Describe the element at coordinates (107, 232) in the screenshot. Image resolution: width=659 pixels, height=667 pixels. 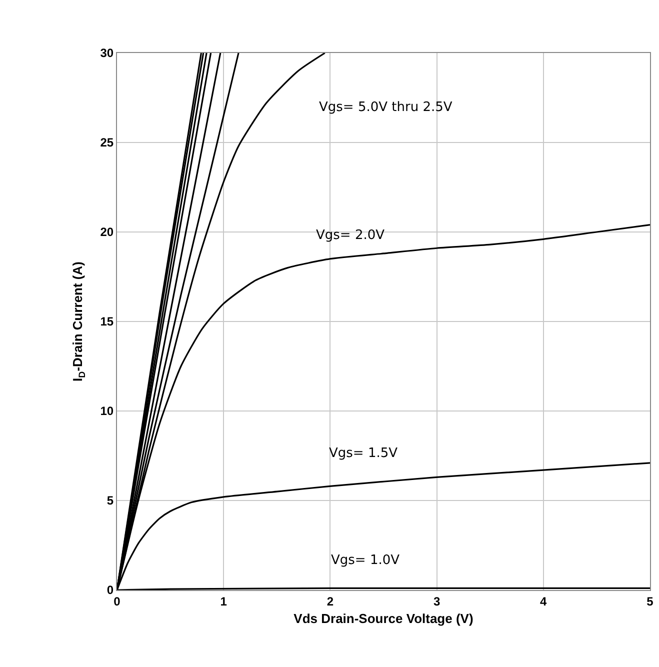
I see `y-tick-label: 20` at that location.